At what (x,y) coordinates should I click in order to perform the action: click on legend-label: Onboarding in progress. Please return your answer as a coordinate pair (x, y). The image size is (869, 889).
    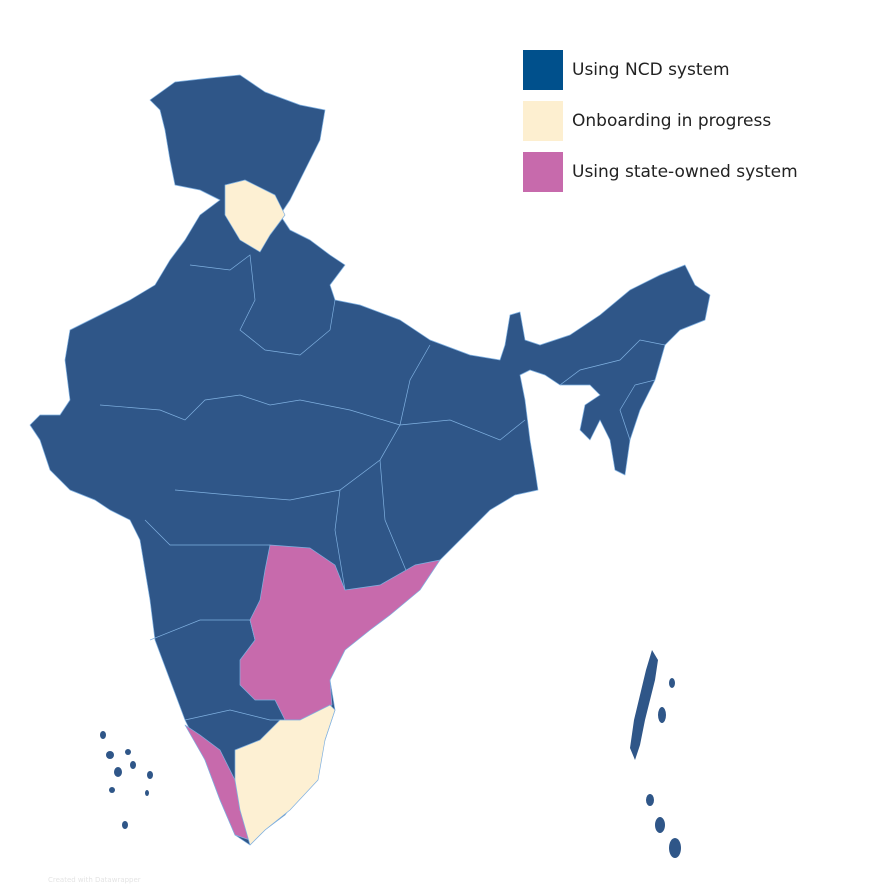
    Looking at the image, I should click on (671, 121).